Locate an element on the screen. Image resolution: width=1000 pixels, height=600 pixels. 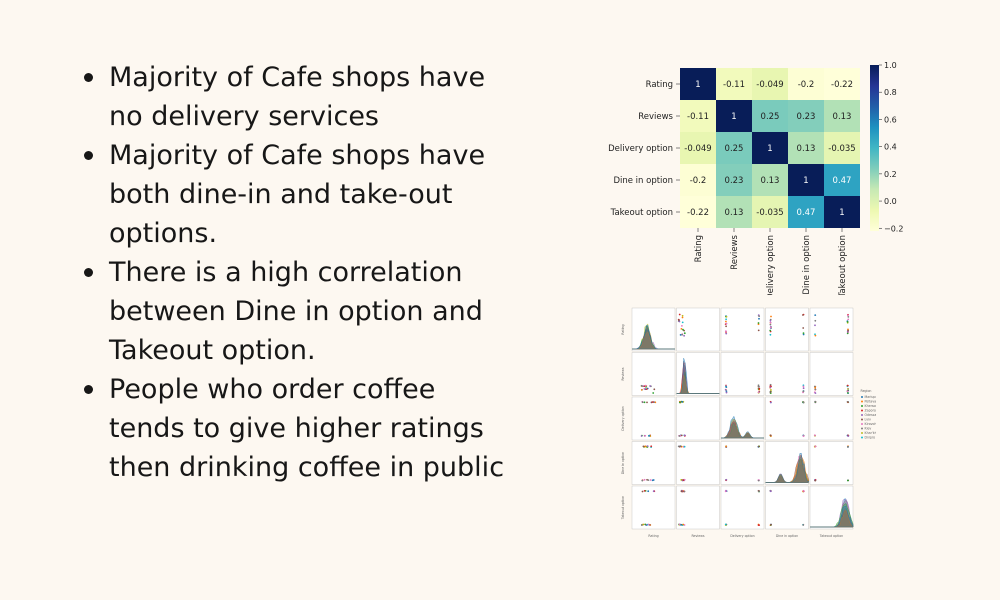
heatmap-value-label: -0.11 is located at coordinates (734, 85).